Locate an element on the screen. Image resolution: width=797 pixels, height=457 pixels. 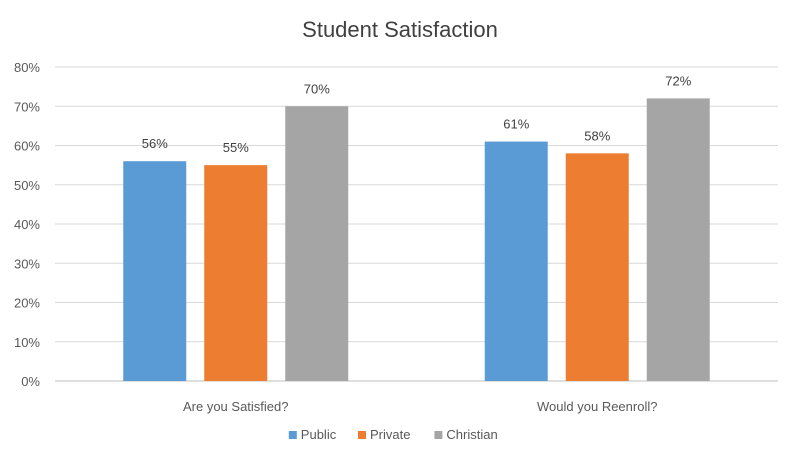
legend-label: Private is located at coordinates (390, 434).